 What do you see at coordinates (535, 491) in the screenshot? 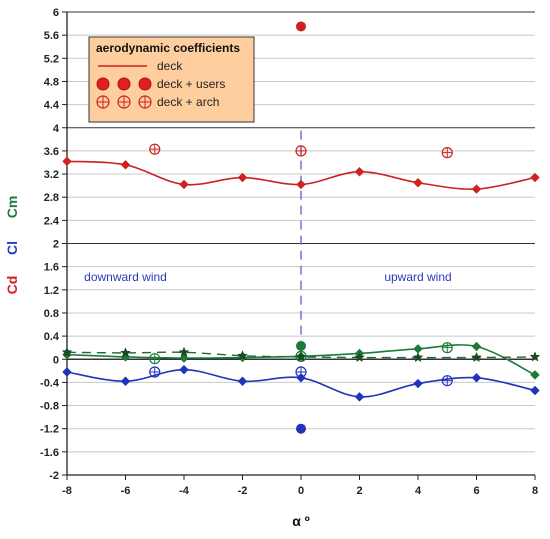
I see `x-tick-label: 8` at bounding box center [535, 491].